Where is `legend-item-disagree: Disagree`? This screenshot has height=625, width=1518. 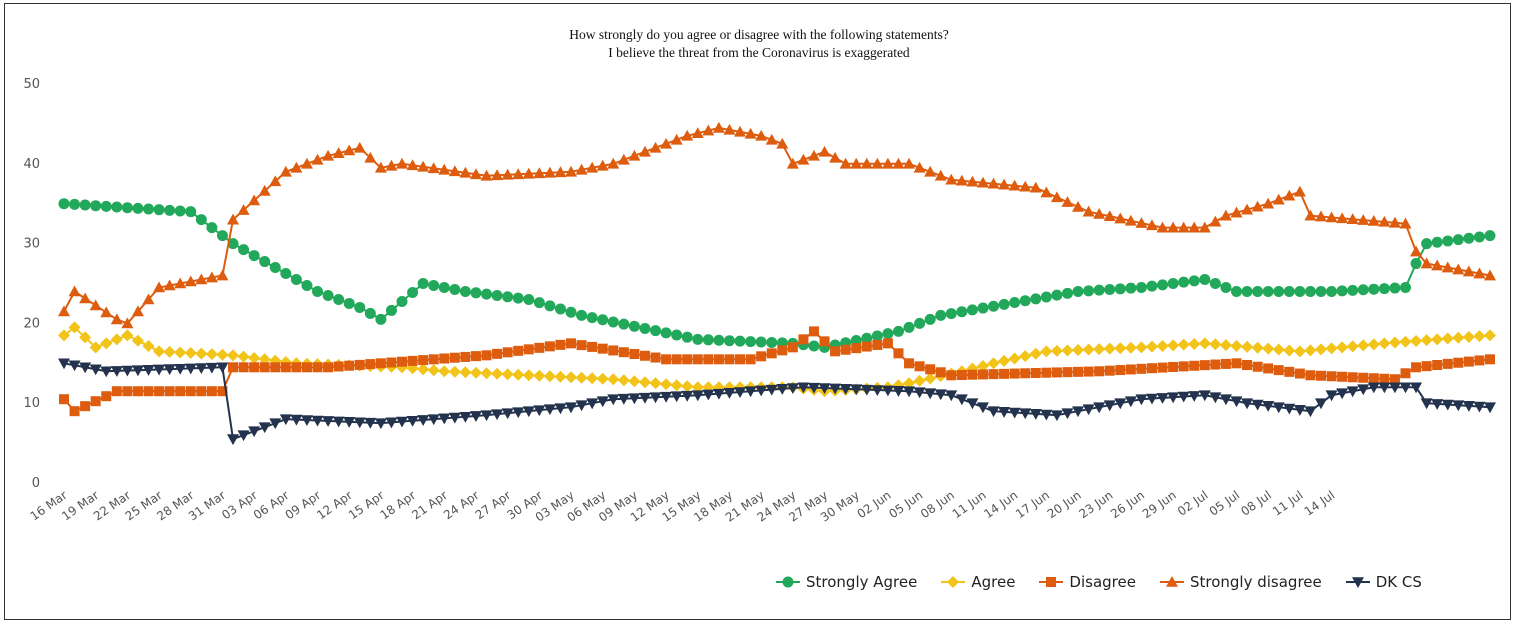
legend-item-disagree: Disagree is located at coordinates (1087, 582).